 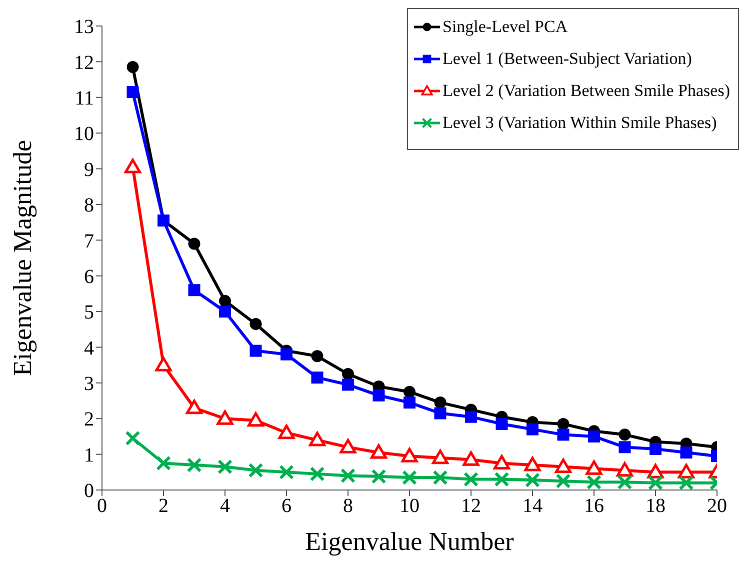 I want to click on y-tick-label: 13, so click(x=84, y=27).